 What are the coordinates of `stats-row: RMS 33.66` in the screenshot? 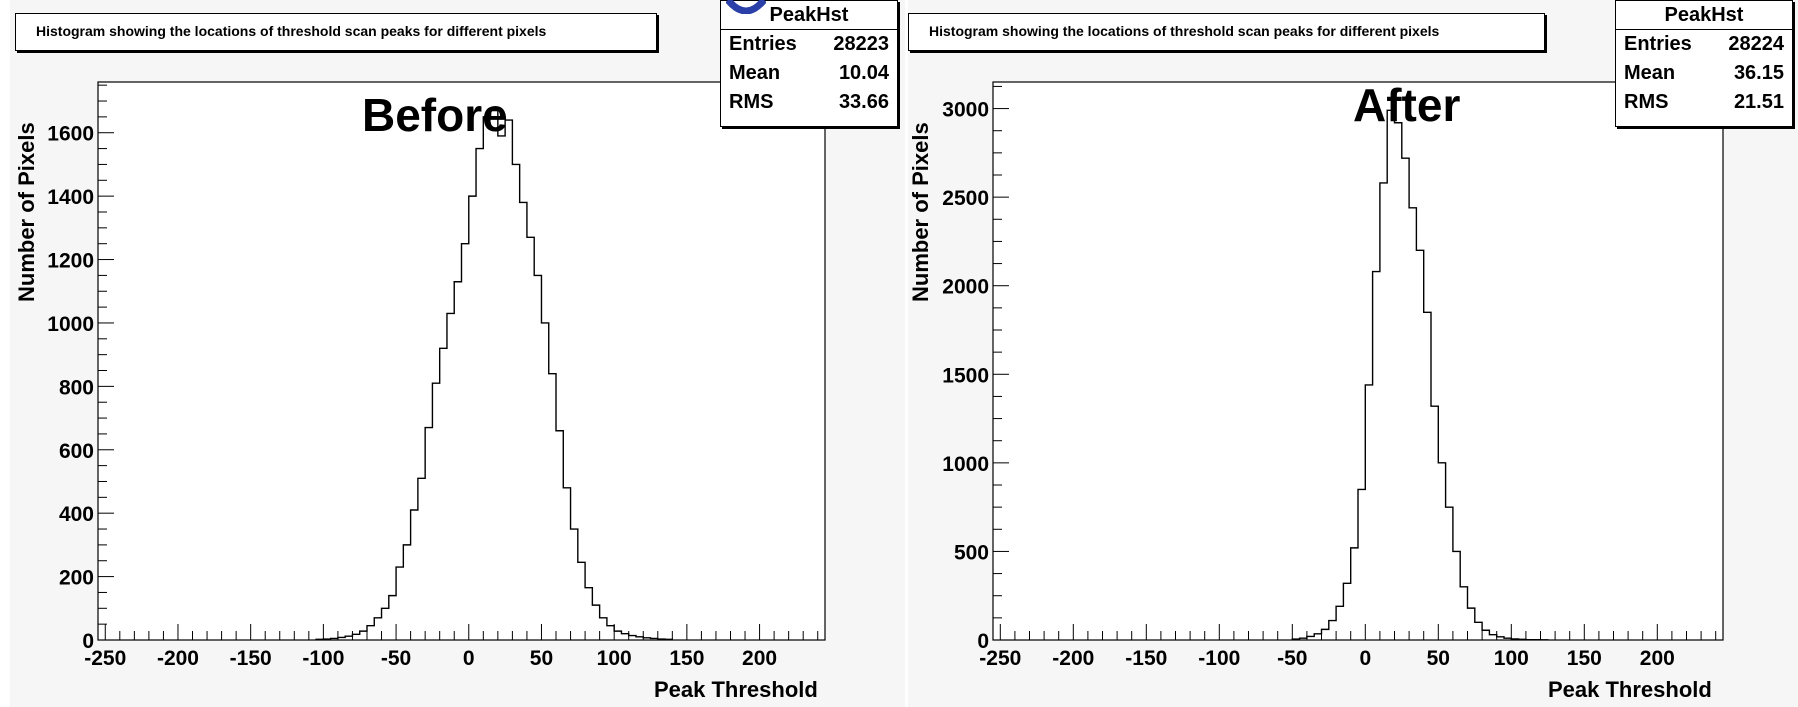 It's located at (809, 102).